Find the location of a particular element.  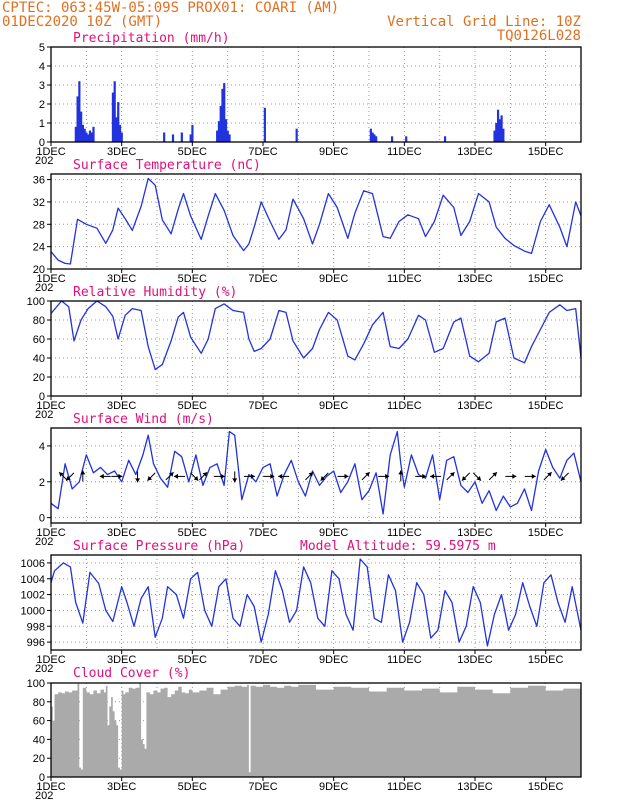

cloud-x-tick-label: 13DEC is located at coordinates (475, 787).